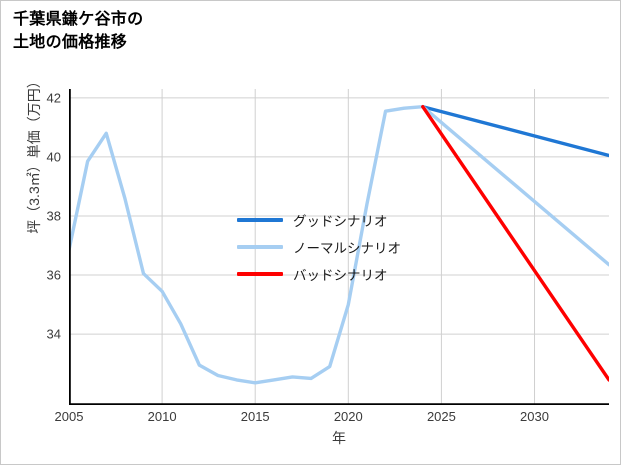 This screenshot has width=621, height=466. Describe the element at coordinates (348, 416) in the screenshot. I see `x-tick-label: 2020` at that location.